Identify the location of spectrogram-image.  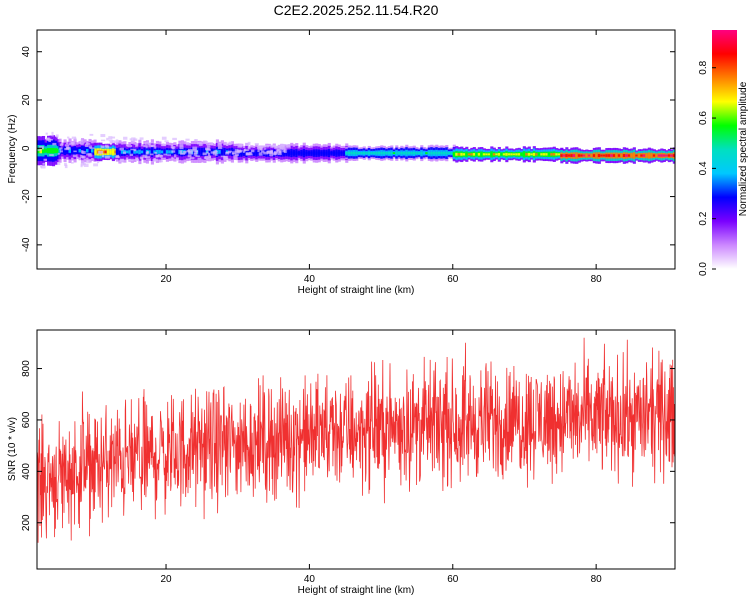
(356, 150).